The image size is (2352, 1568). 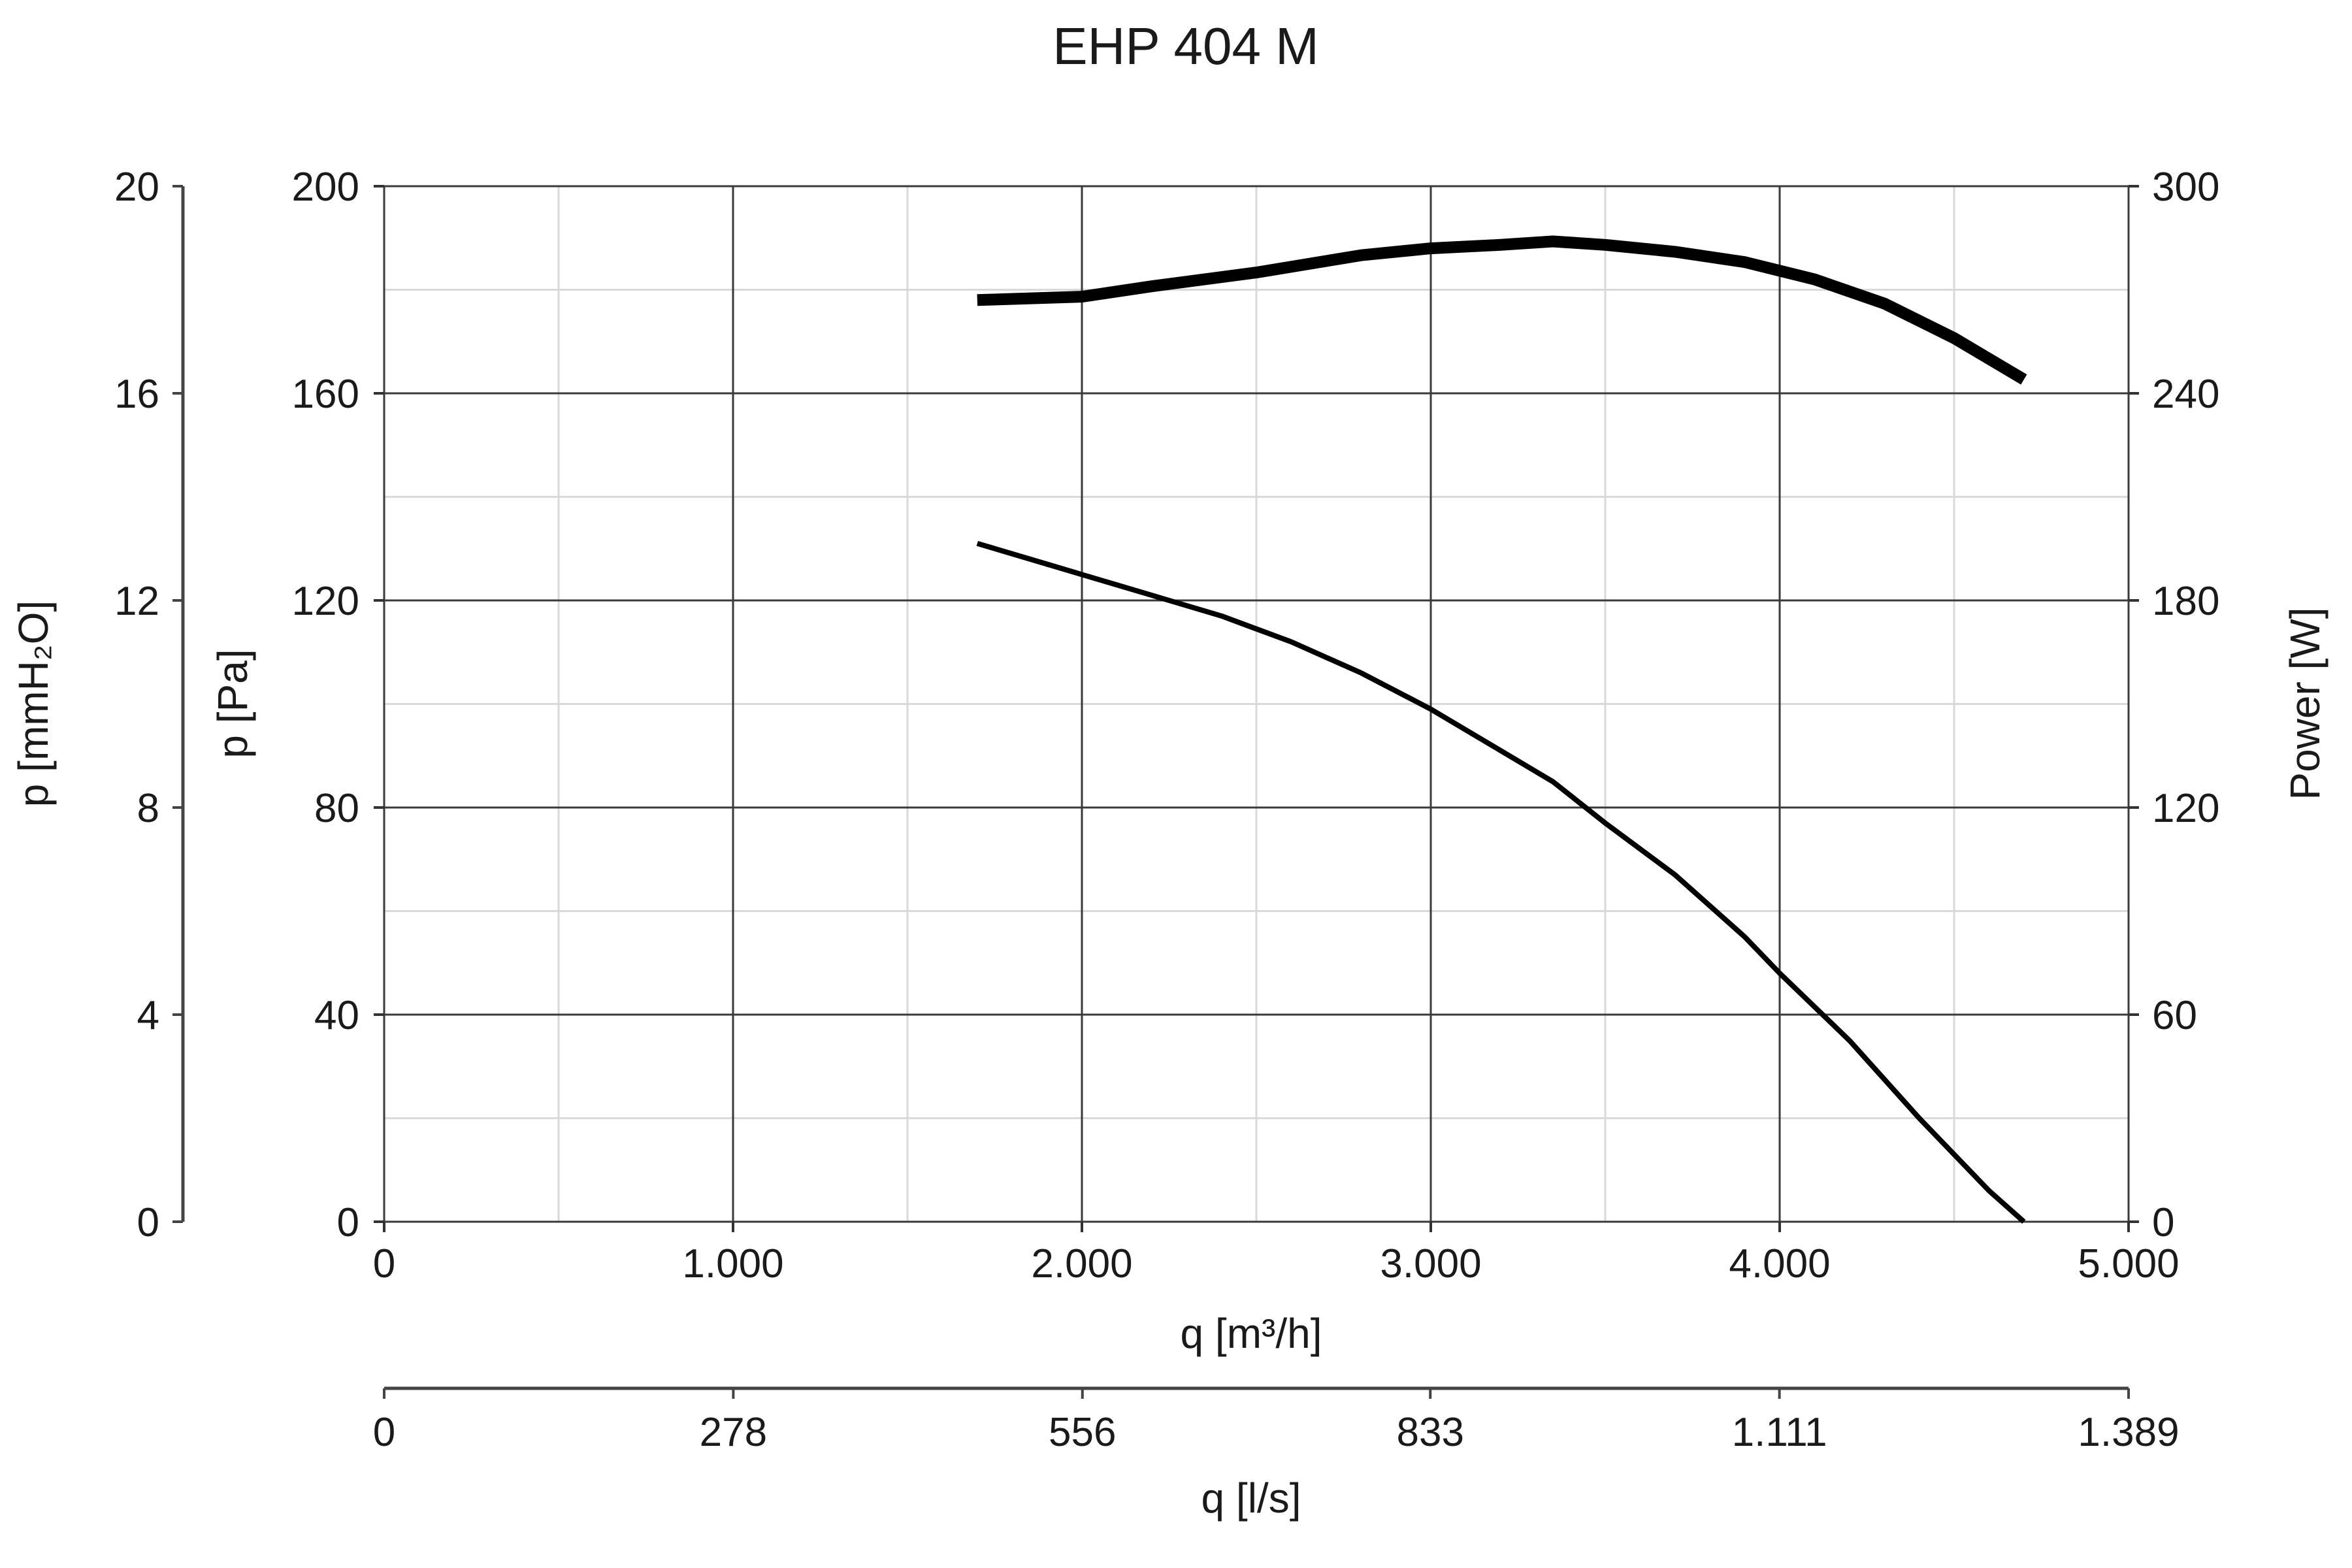 I want to click on y-tick-label: 120, so click(x=325, y=601).